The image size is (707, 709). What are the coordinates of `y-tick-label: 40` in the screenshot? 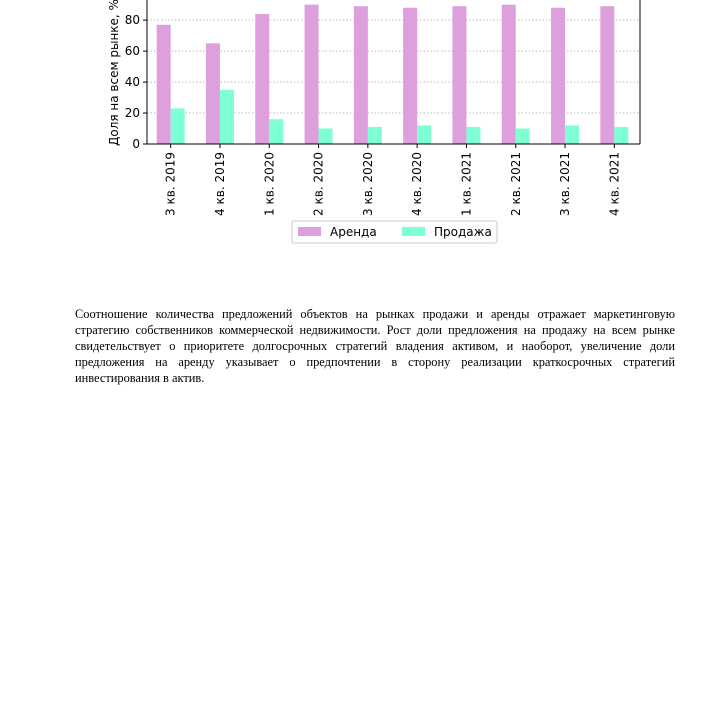 It's located at (132, 82).